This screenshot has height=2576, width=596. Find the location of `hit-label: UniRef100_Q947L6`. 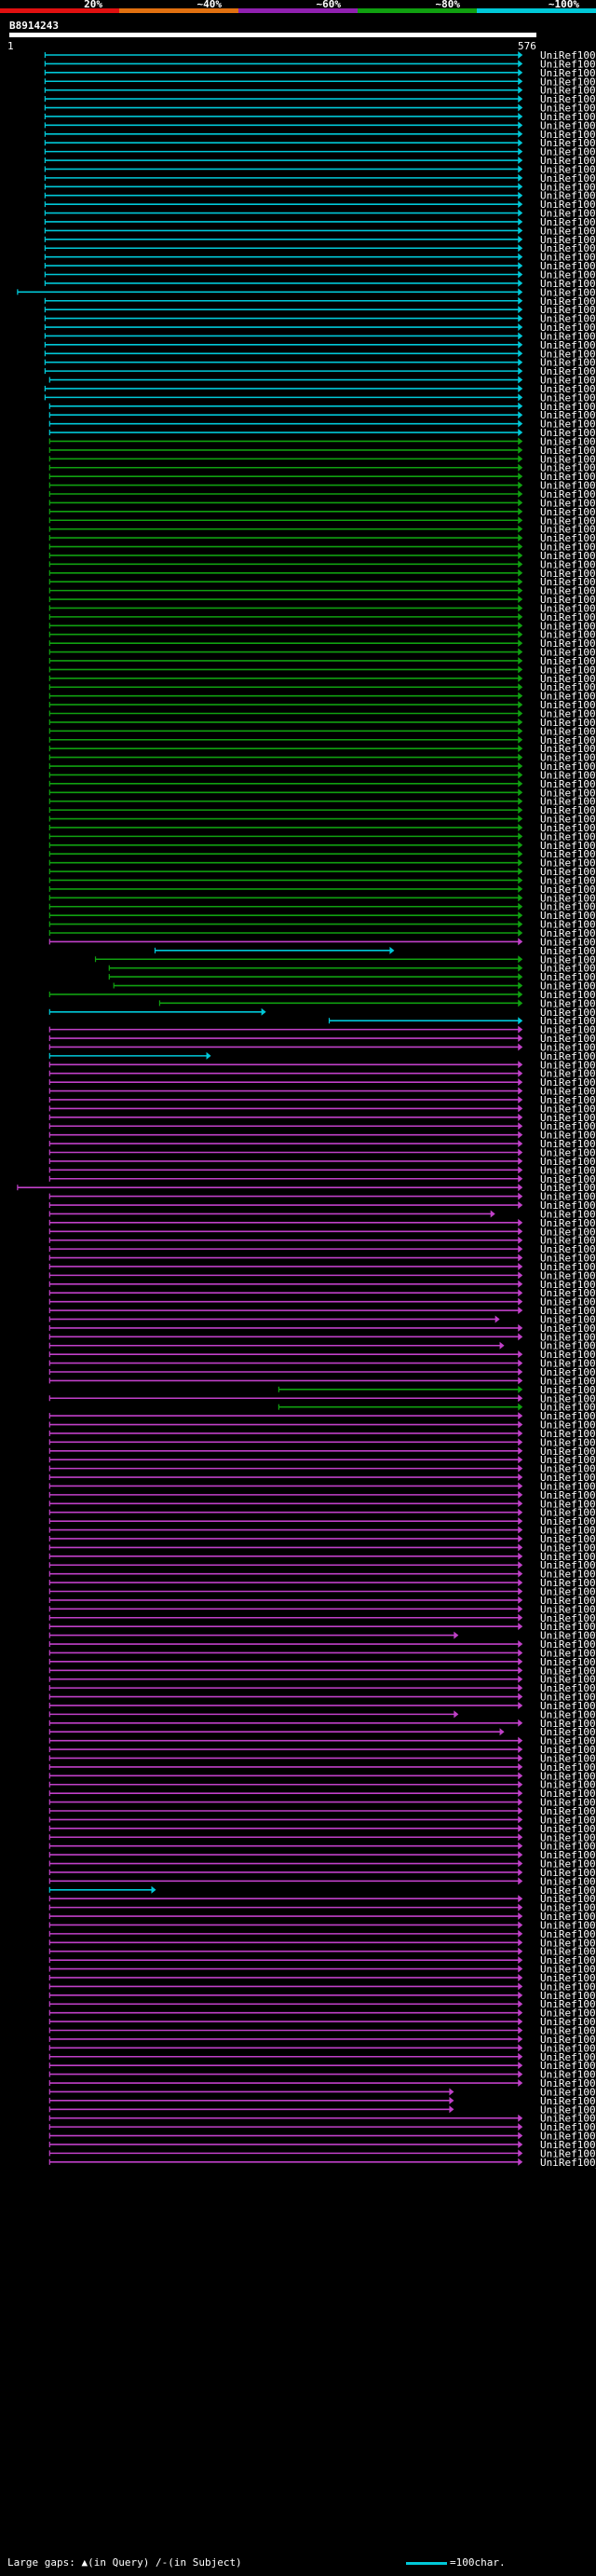

hit-label: UniRef100_Q947L6 is located at coordinates (568, 951).